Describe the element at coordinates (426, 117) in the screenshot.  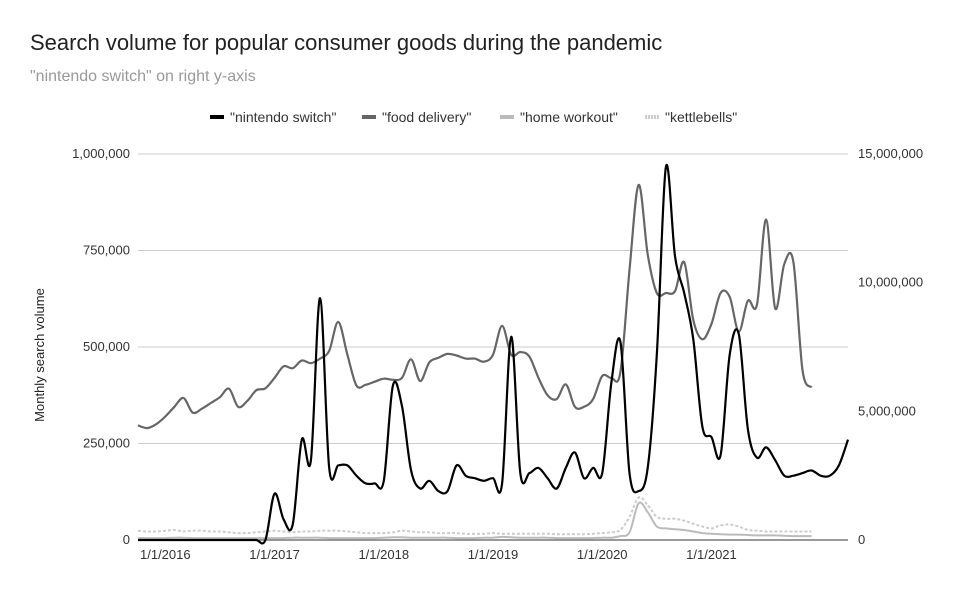
I see `legend-label: "food delivery"` at that location.